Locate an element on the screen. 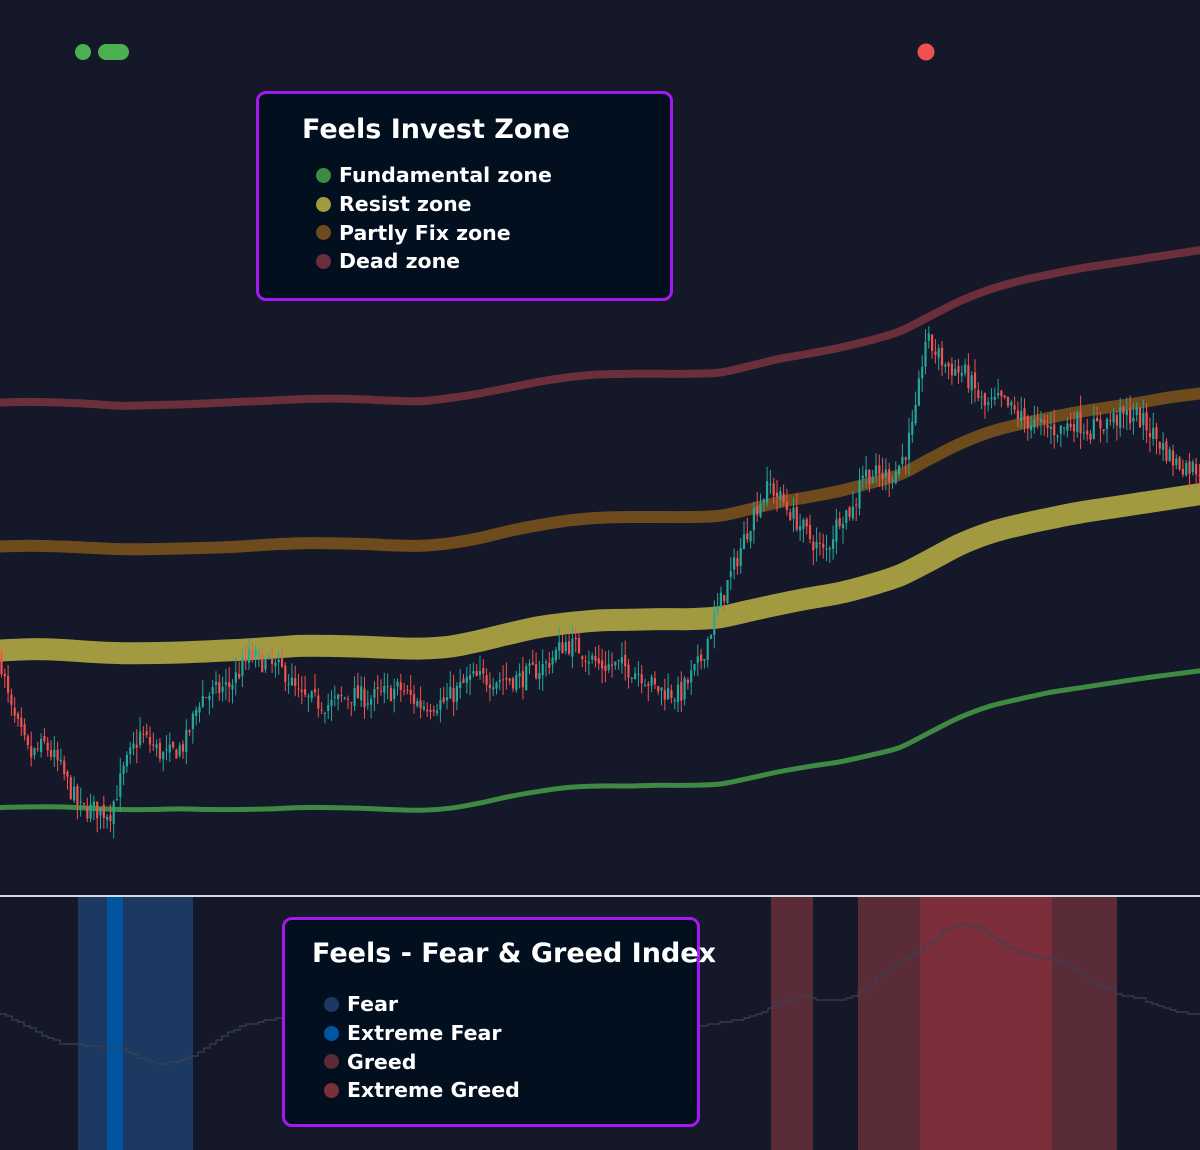  legend-label: Fear is located at coordinates (373, 1004).